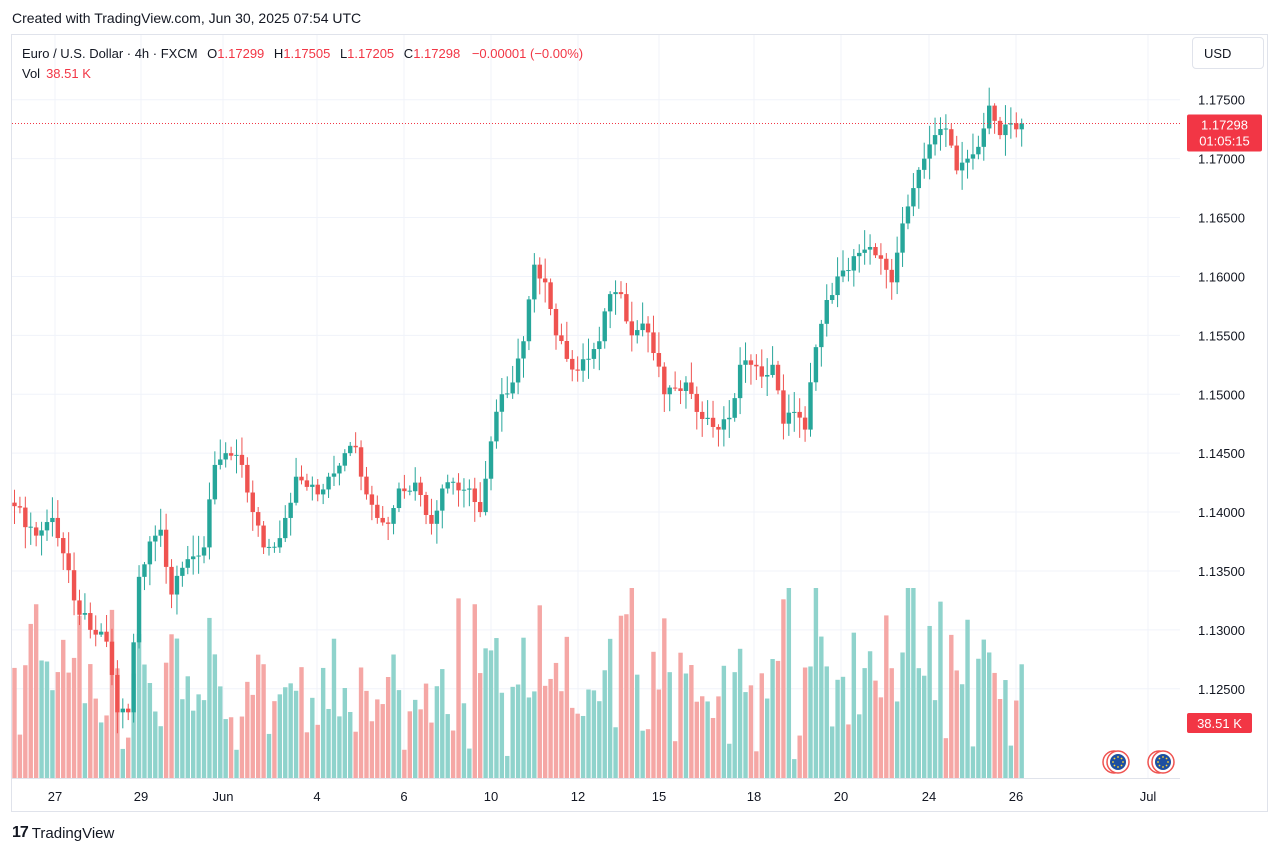 The image size is (1280, 855). What do you see at coordinates (31, 73) in the screenshot?
I see `volume-label: Vol` at bounding box center [31, 73].